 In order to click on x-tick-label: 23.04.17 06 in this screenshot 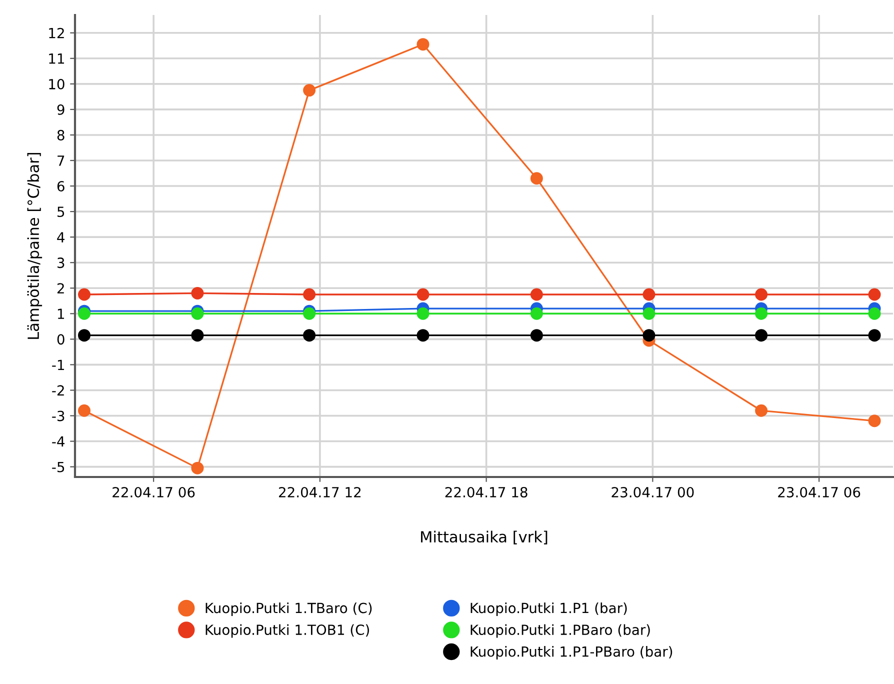, I will do `click(819, 492)`.